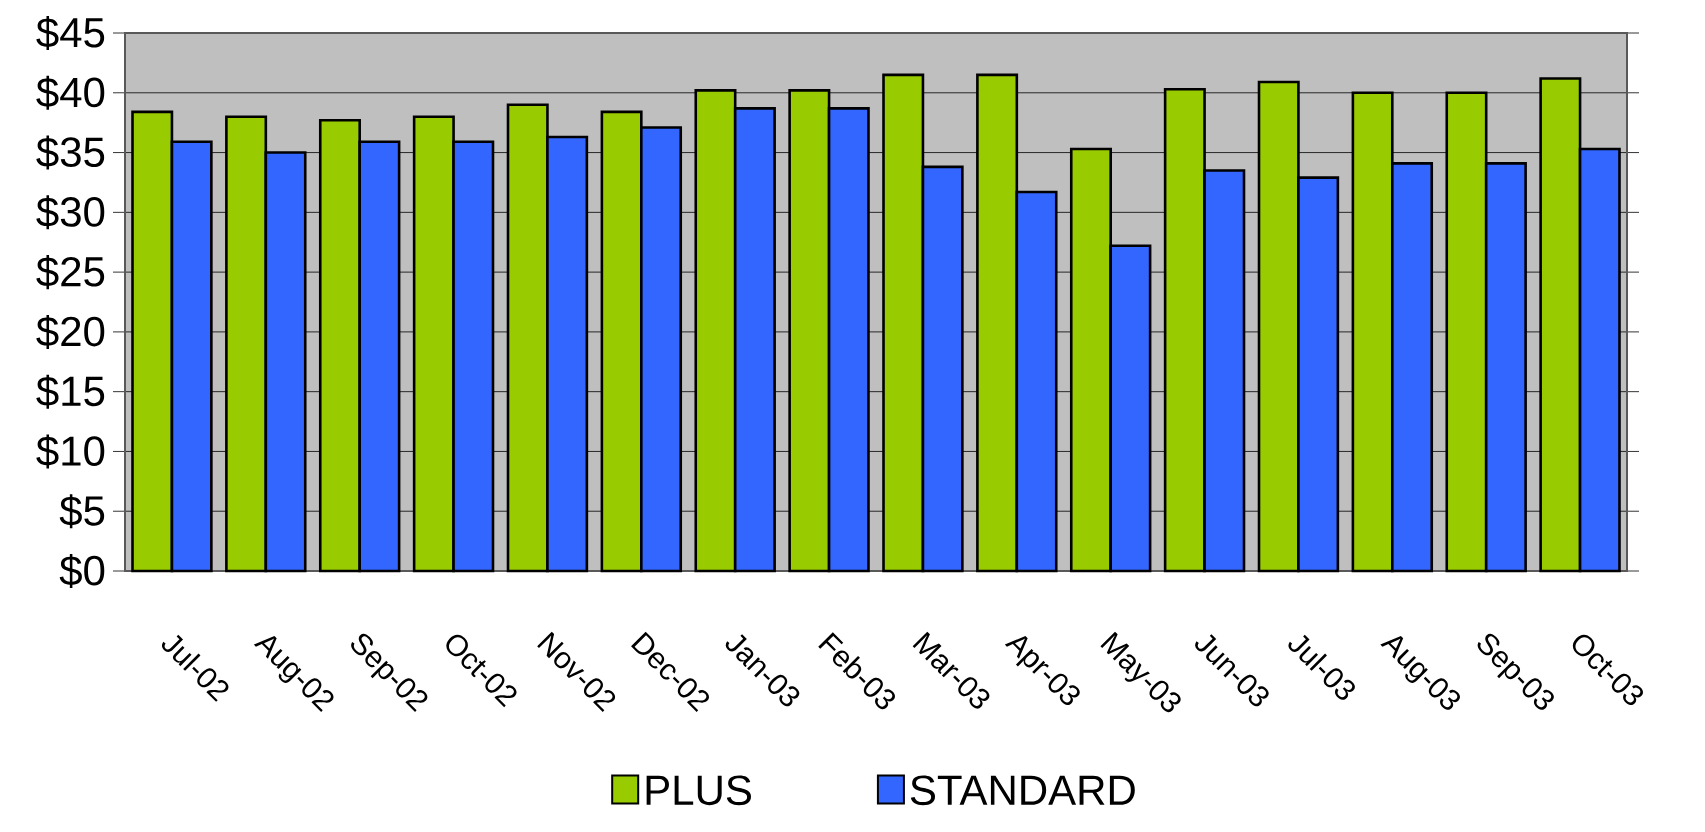  Describe the element at coordinates (70, 92) in the screenshot. I see `y-tick-label: $40` at that location.